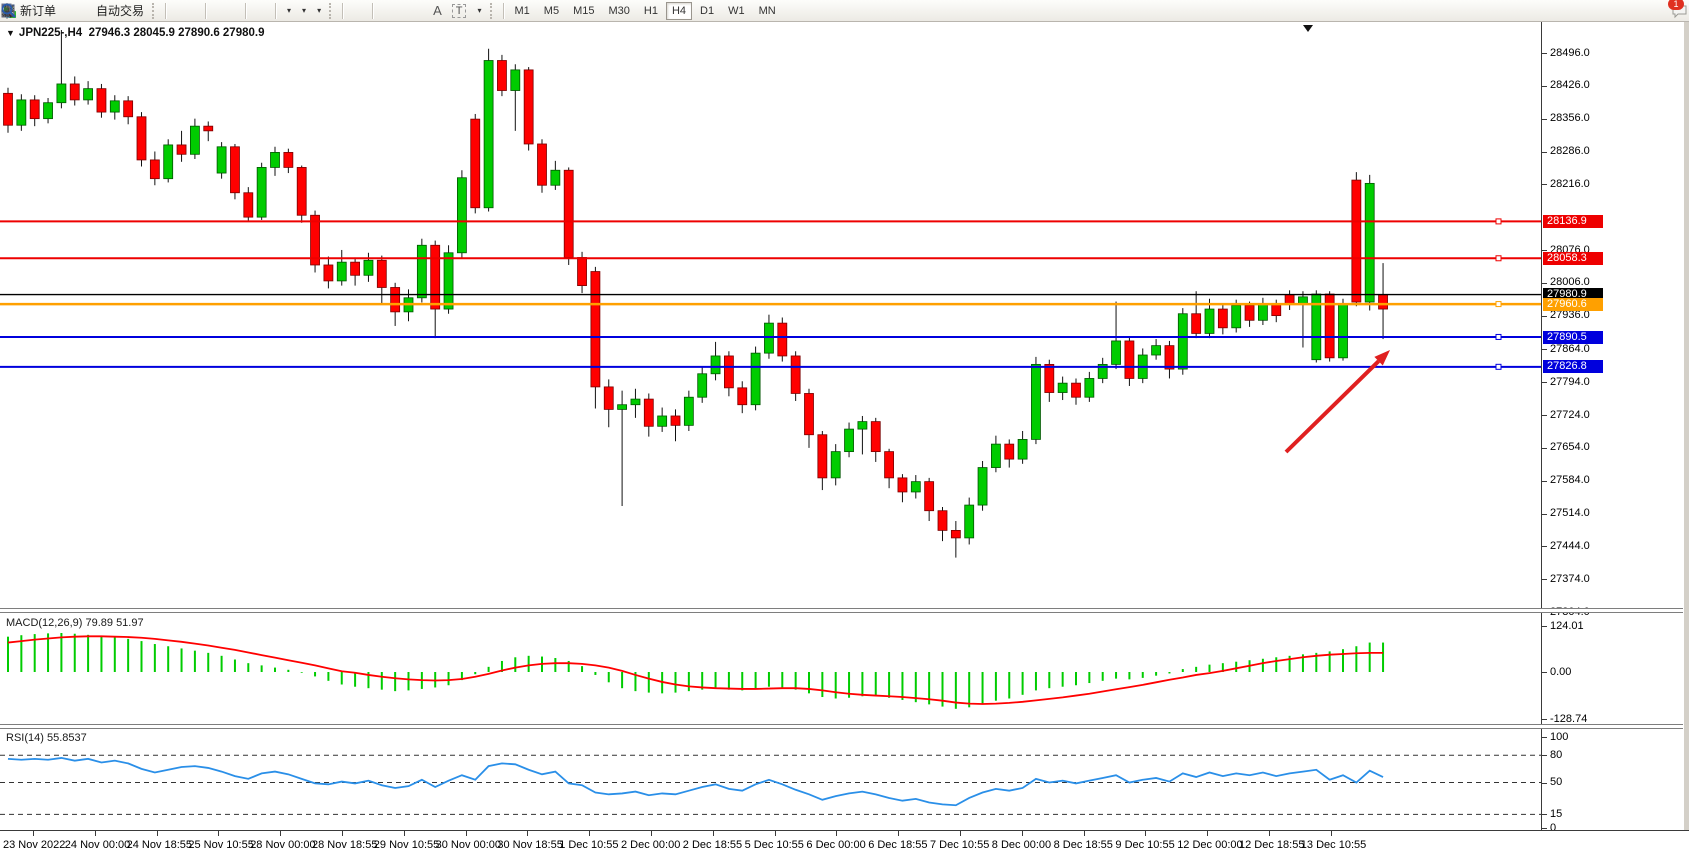 This screenshot has width=1689, height=859. I want to click on timeframe-m1: M1, so click(522, 11).